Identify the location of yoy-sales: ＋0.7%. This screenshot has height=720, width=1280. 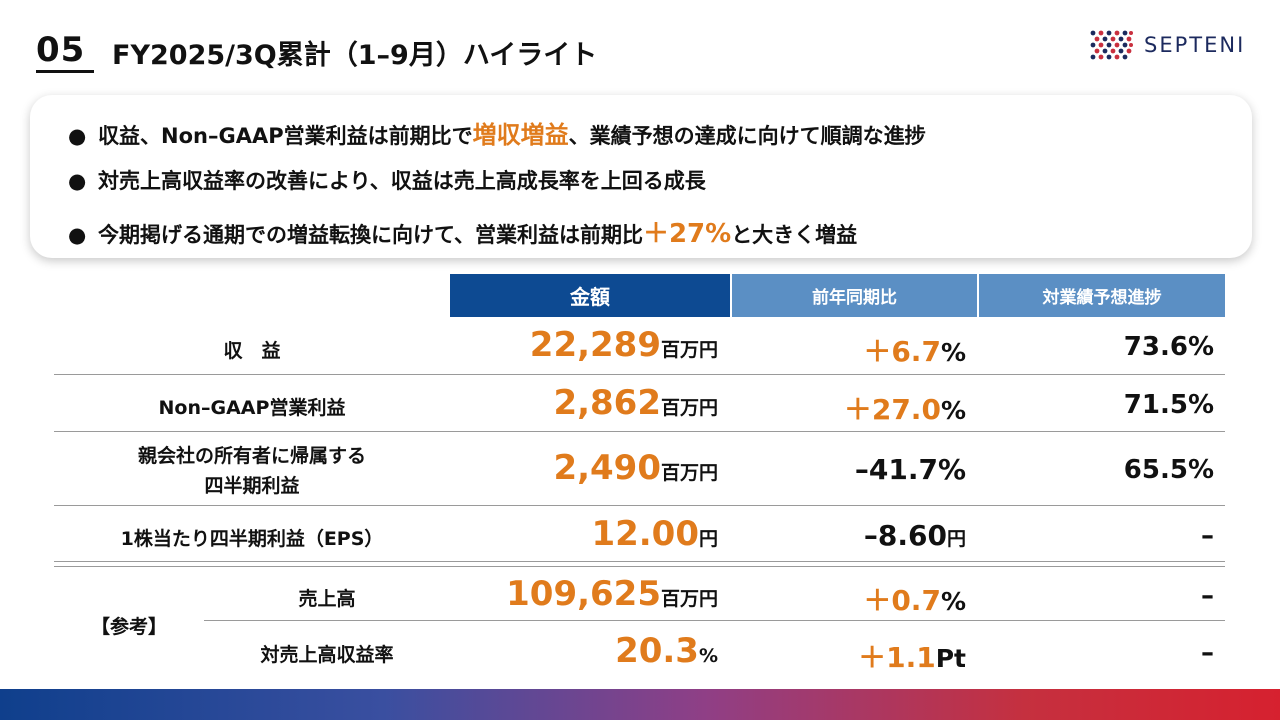
(914, 599).